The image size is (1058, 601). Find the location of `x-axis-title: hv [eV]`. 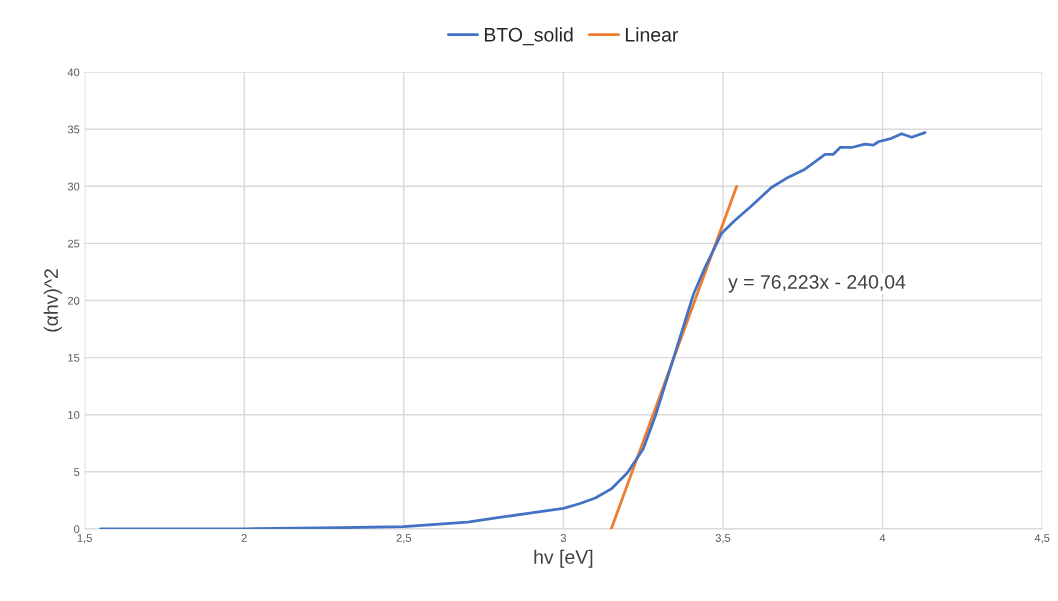

x-axis-title: hv [eV] is located at coordinates (563, 558).